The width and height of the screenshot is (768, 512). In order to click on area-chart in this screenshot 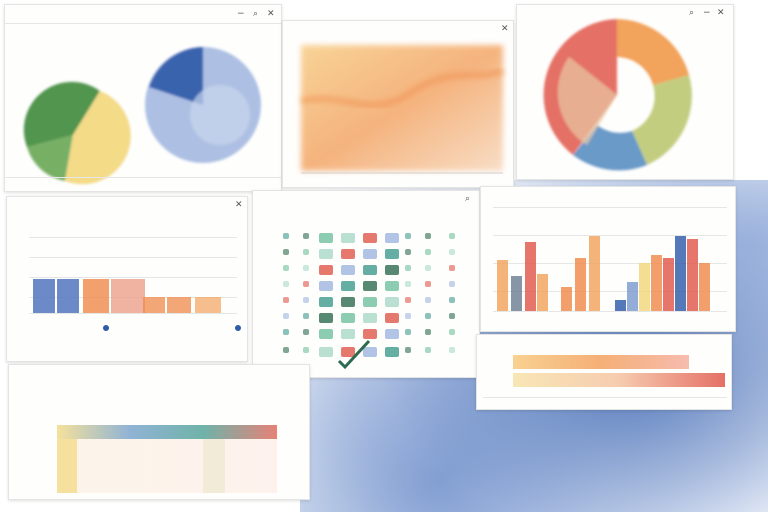, I will do `click(402, 109)`.